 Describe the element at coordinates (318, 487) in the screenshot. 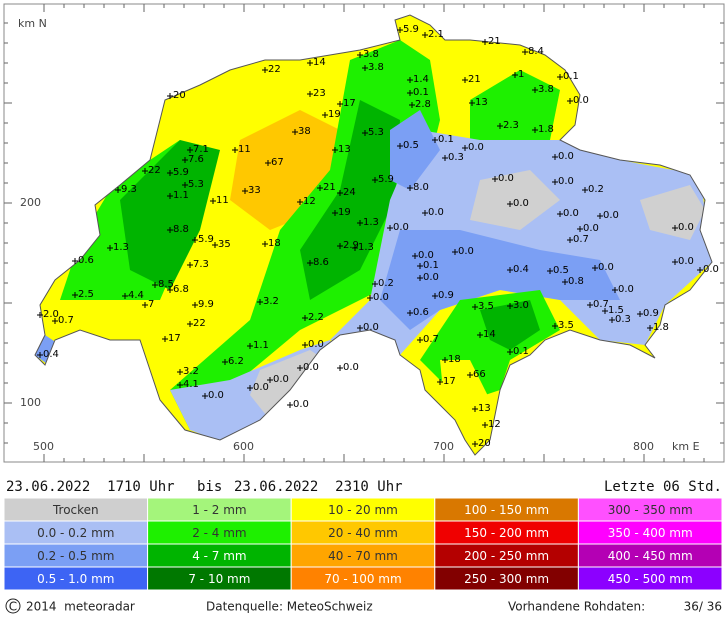

I see `period-to: 23.06.2022 2310 Uhr` at that location.